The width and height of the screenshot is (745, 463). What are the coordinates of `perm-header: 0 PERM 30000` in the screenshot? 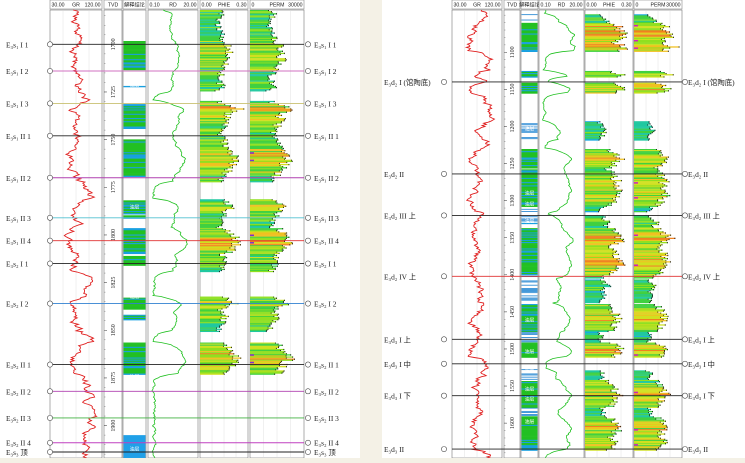 It's located at (658, 5).